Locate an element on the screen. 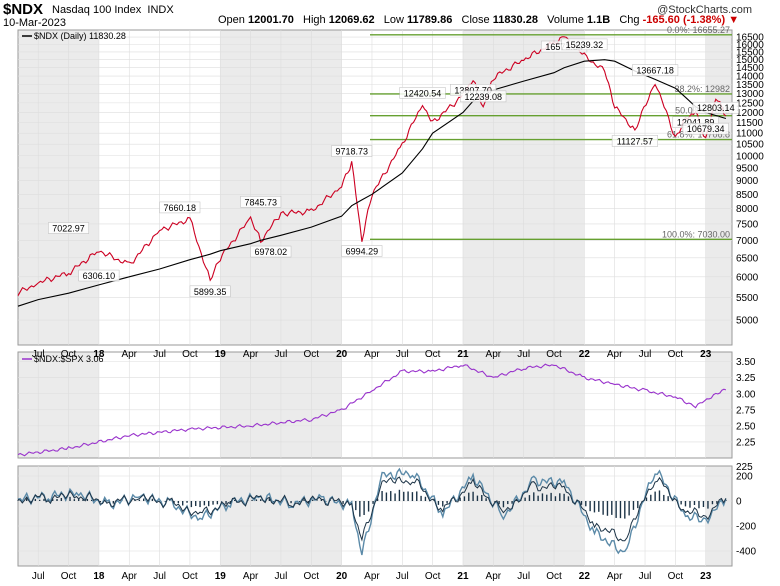  fib-level-label: 100.0%: 7030.00 is located at coordinates (696, 234).